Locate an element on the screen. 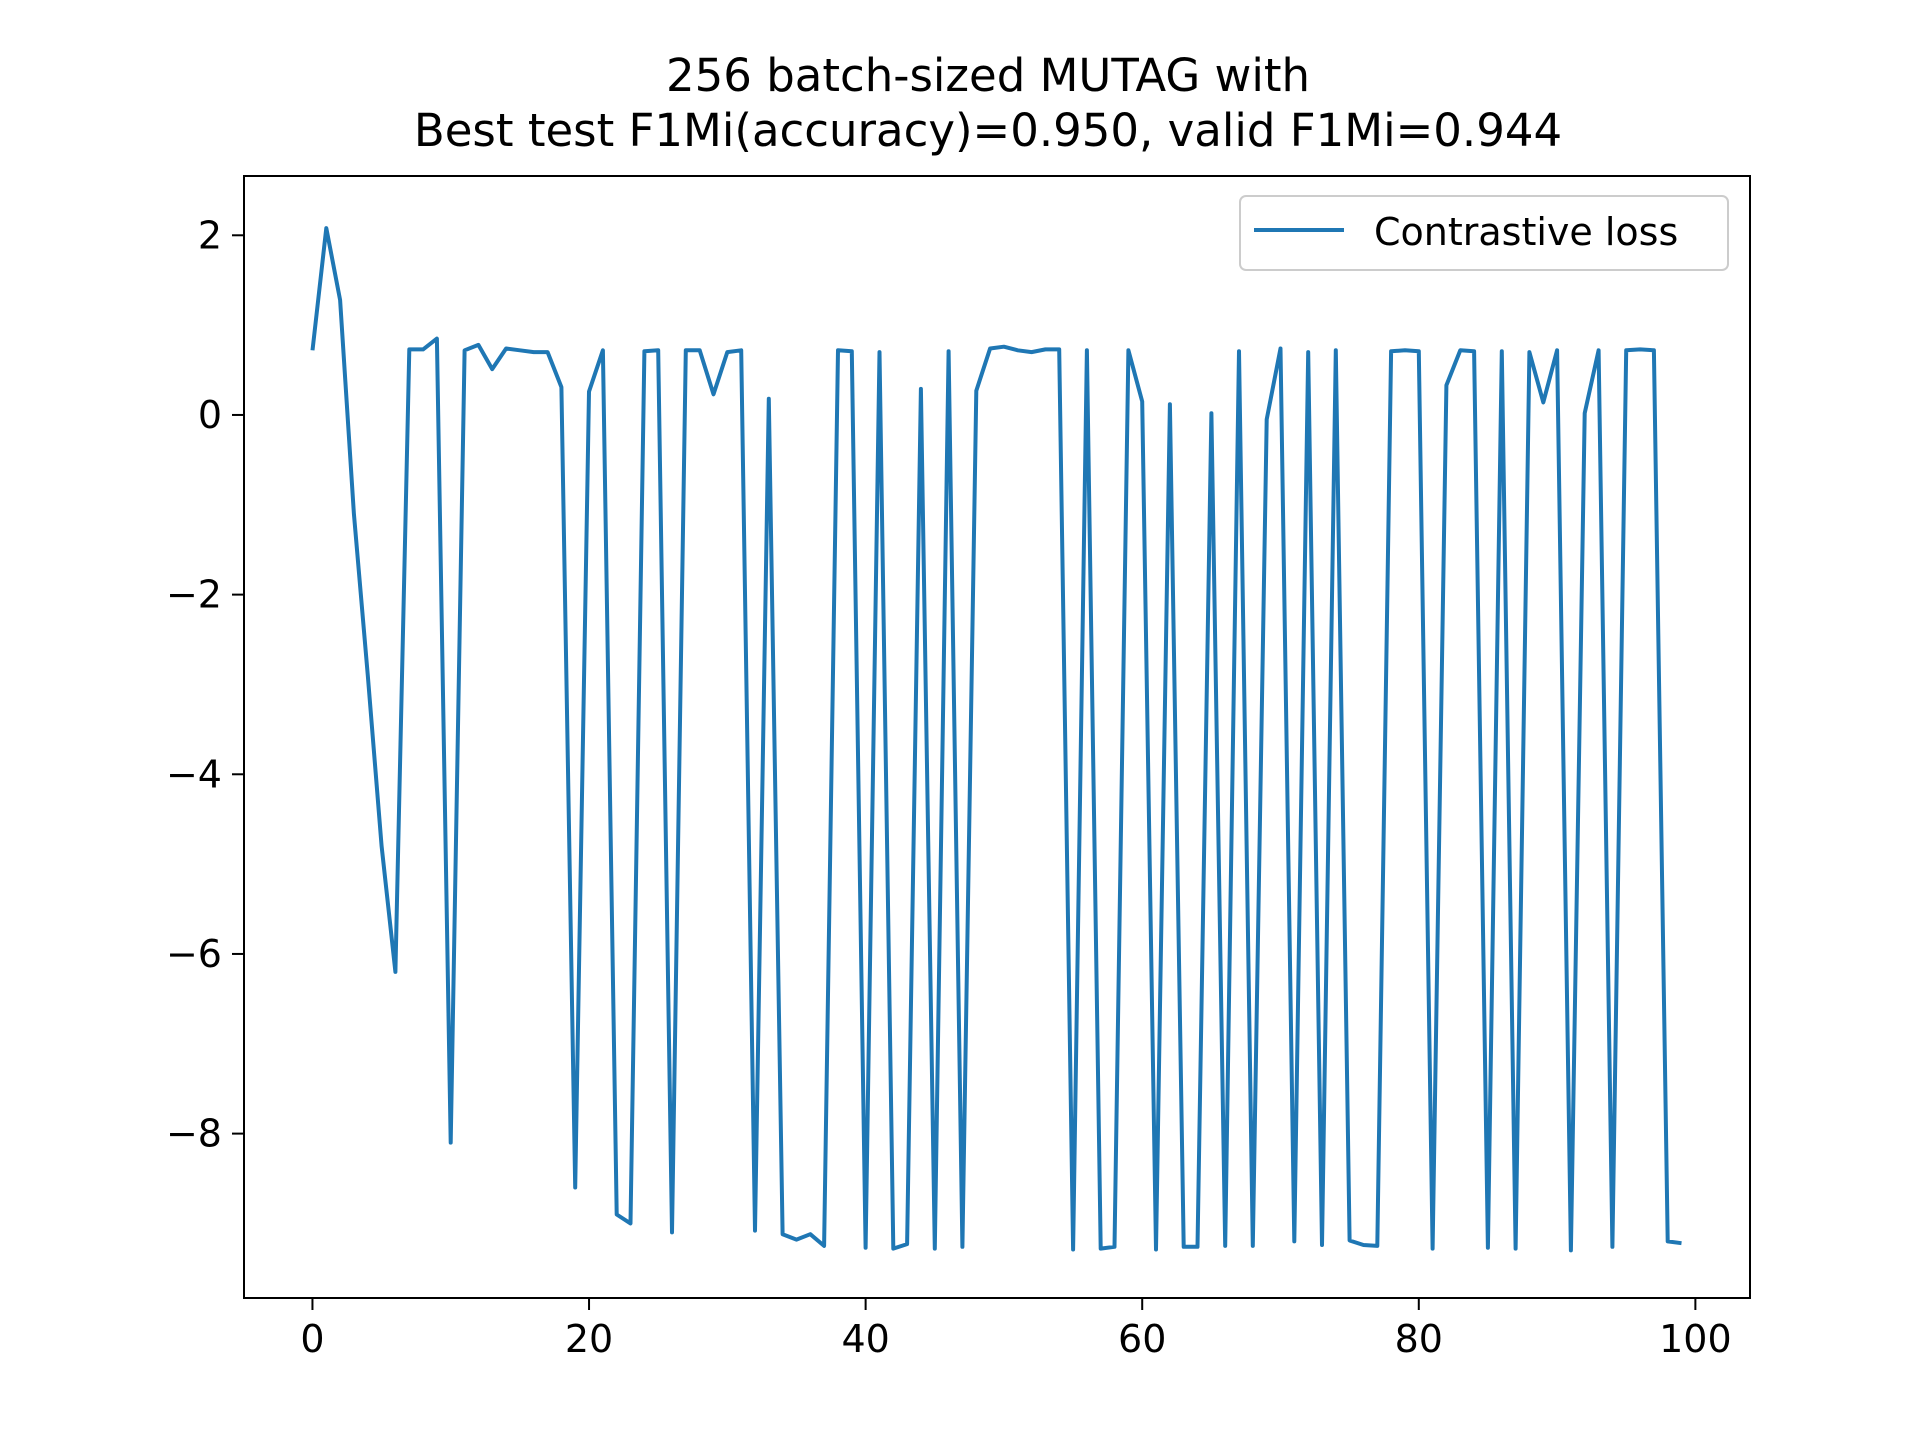 The image size is (1920, 1444). x-tick-label: 100 is located at coordinates (1695, 1339).